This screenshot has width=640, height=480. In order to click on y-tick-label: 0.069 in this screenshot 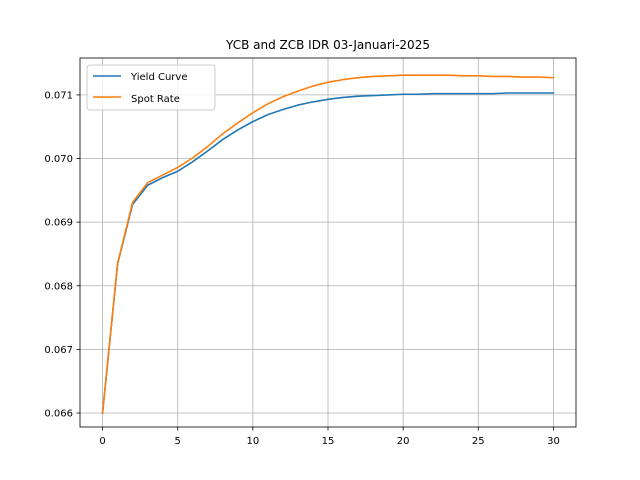, I will do `click(58, 223)`.